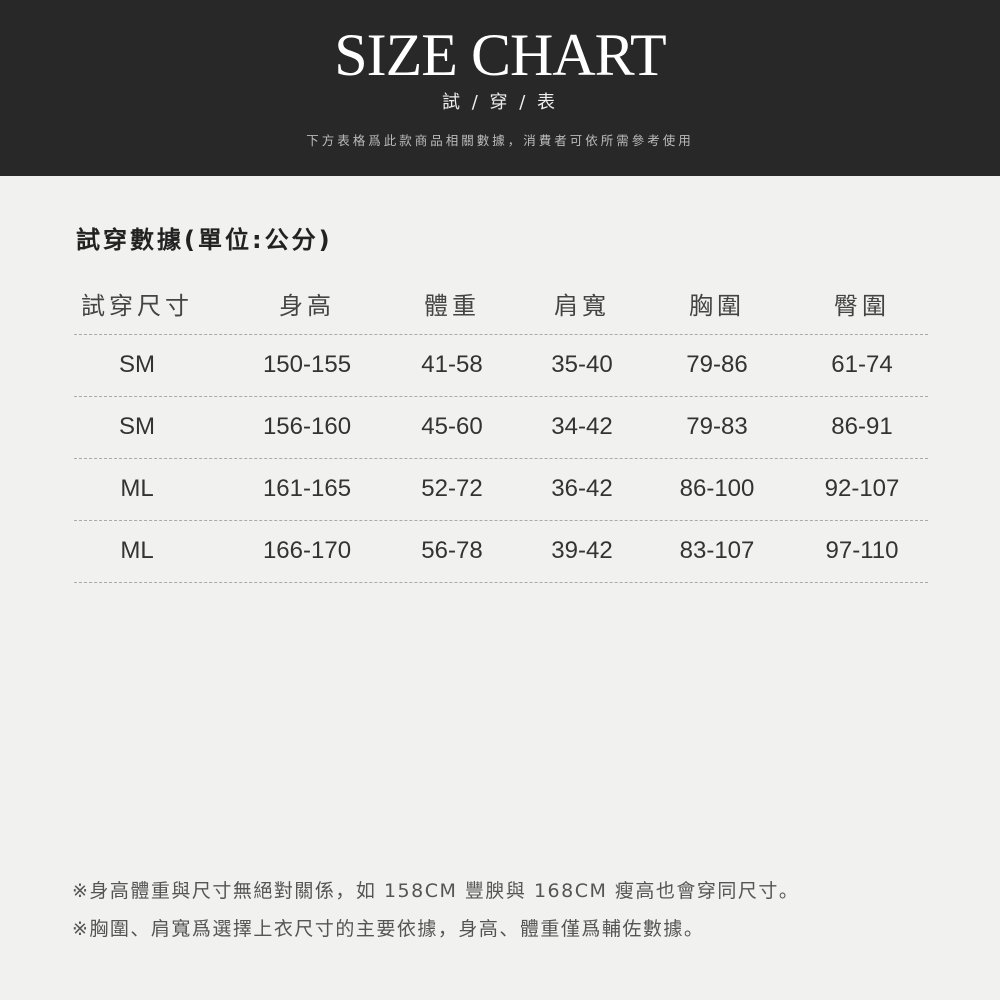  I want to click on table-cell: 79-86, so click(717, 364).